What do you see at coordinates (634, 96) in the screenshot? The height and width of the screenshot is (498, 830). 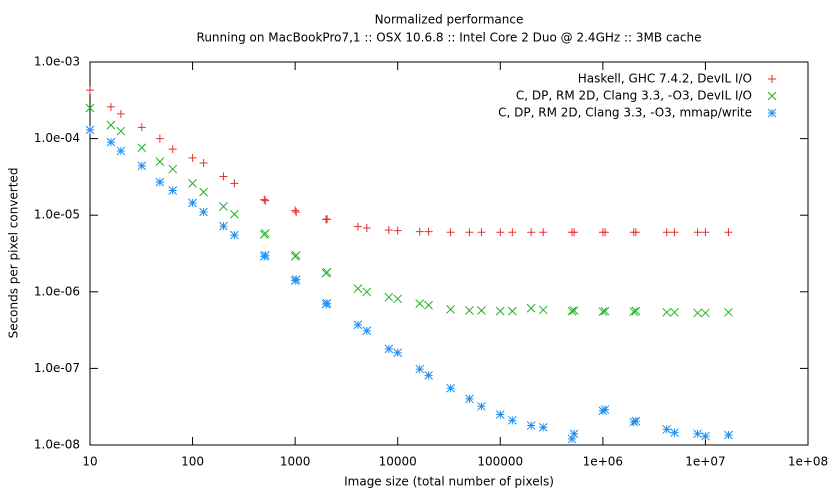 I see `legend-label: C, DP, RM 2D, Clang 3.3, -O3, DevIL I/O` at bounding box center [634, 96].